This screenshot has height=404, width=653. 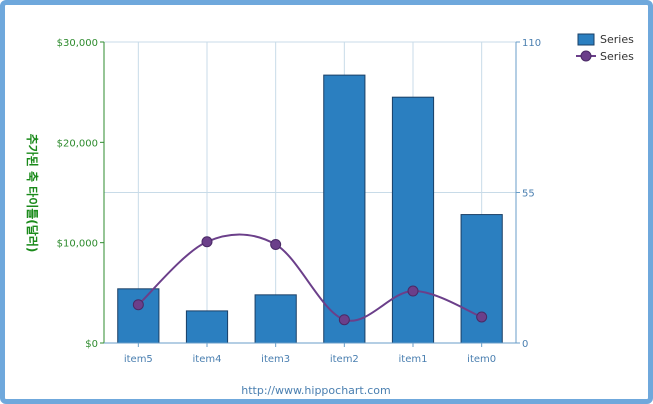 What do you see at coordinates (344, 209) in the screenshot?
I see `bar-item2` at bounding box center [344, 209].